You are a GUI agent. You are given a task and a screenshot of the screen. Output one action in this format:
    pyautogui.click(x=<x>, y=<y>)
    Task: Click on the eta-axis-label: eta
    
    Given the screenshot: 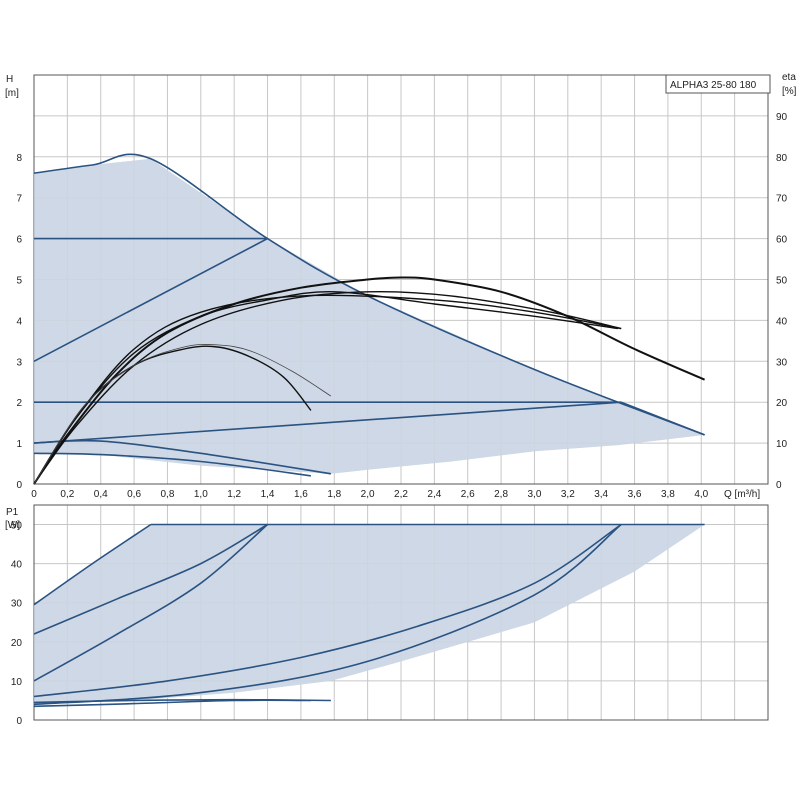 What is the action you would take?
    pyautogui.click(x=789, y=77)
    